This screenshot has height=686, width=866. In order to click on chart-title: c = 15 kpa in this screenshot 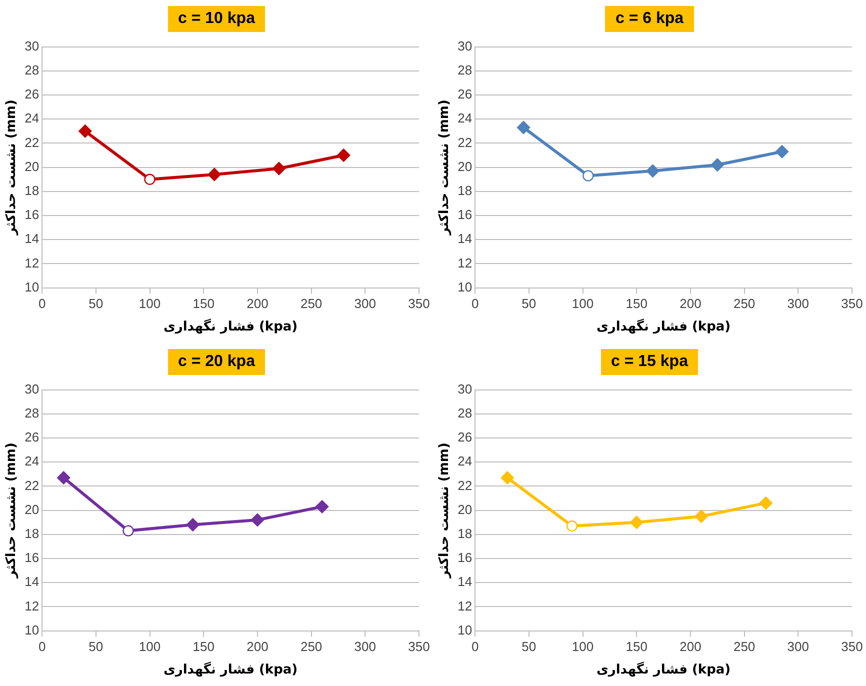, I will do `click(649, 362)`.